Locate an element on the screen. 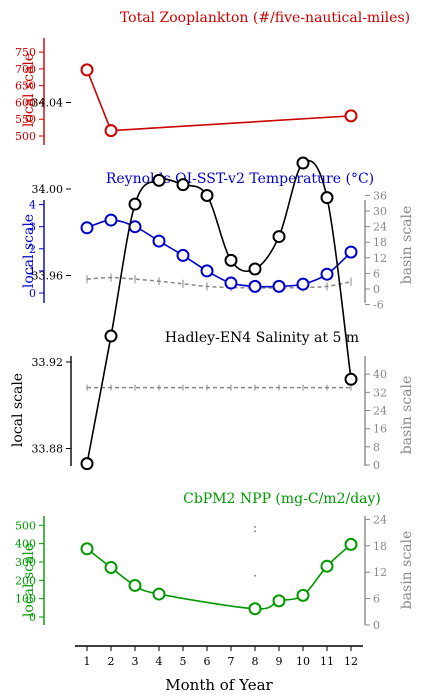 This screenshot has width=424, height=700. sal-y2tick-label: 0 is located at coordinates (376, 465).